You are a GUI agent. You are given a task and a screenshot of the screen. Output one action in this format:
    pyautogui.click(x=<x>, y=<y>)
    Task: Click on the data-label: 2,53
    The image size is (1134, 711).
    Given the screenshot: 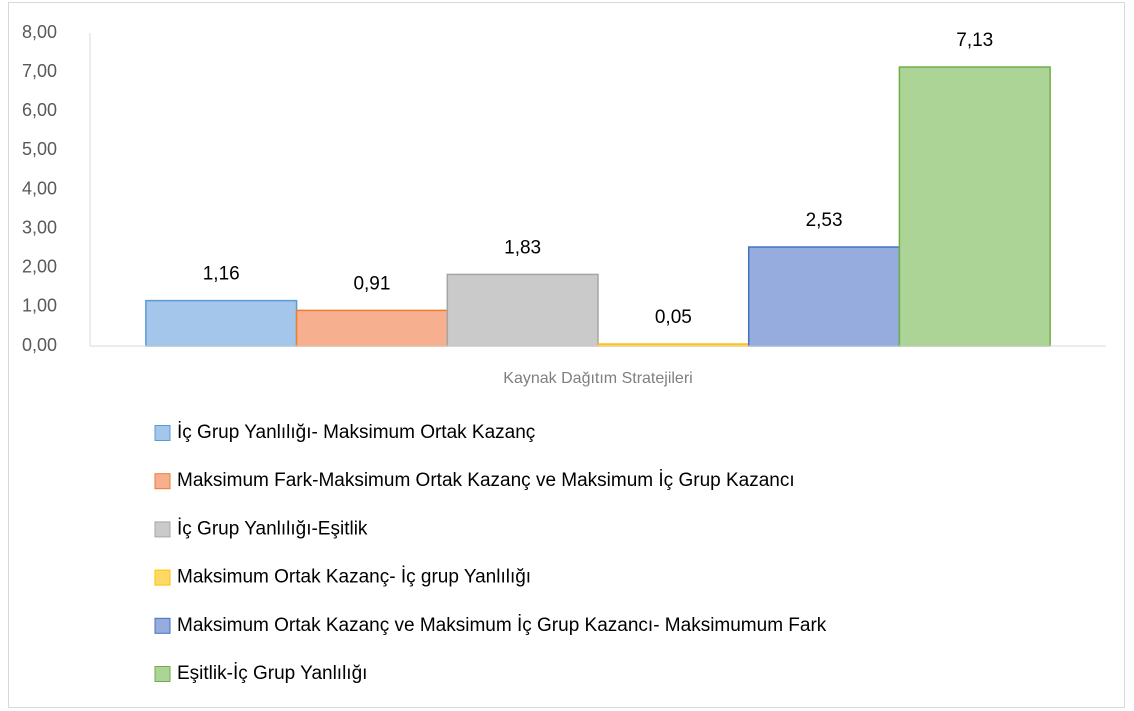 What is the action you would take?
    pyautogui.click(x=824, y=220)
    